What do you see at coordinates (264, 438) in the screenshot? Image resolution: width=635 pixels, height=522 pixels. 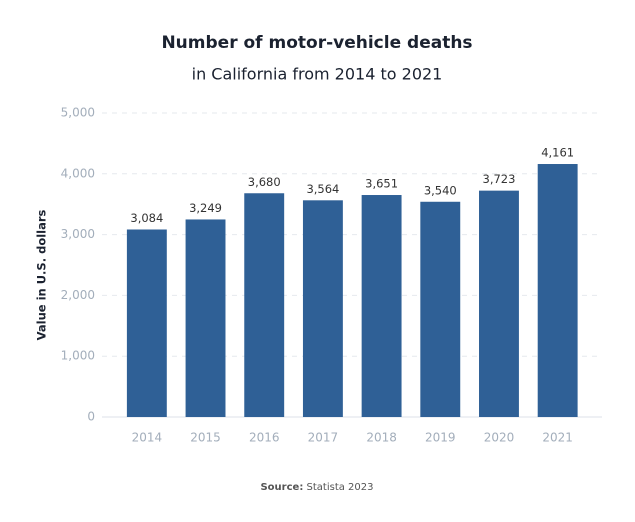 I see `x-tick-label: 2016` at bounding box center [264, 438].